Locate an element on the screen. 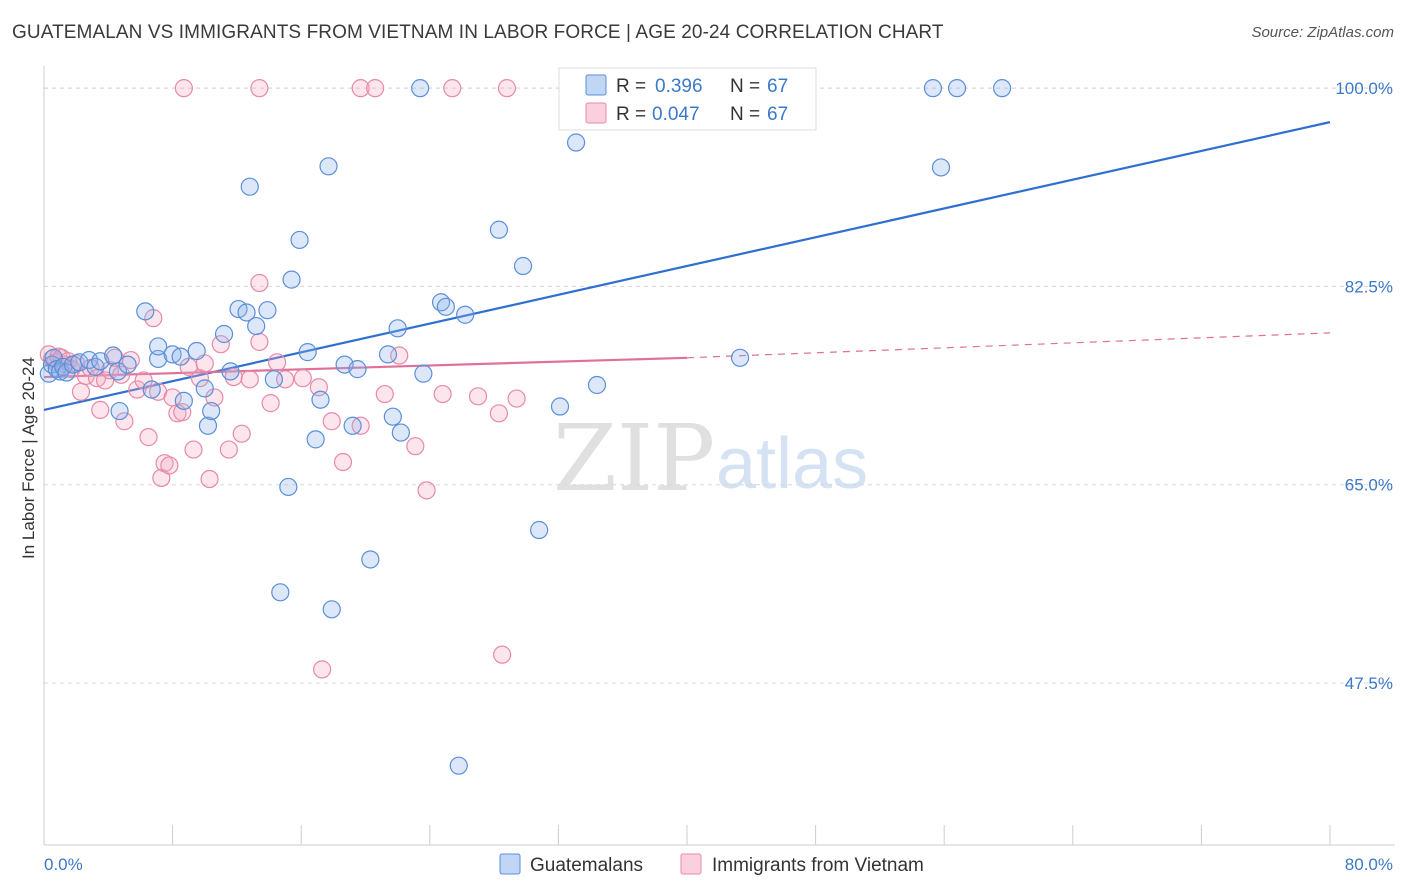 Image resolution: width=1406 pixels, height=892 pixels. trend-line-vietnam-extension is located at coordinates (1008, 345).